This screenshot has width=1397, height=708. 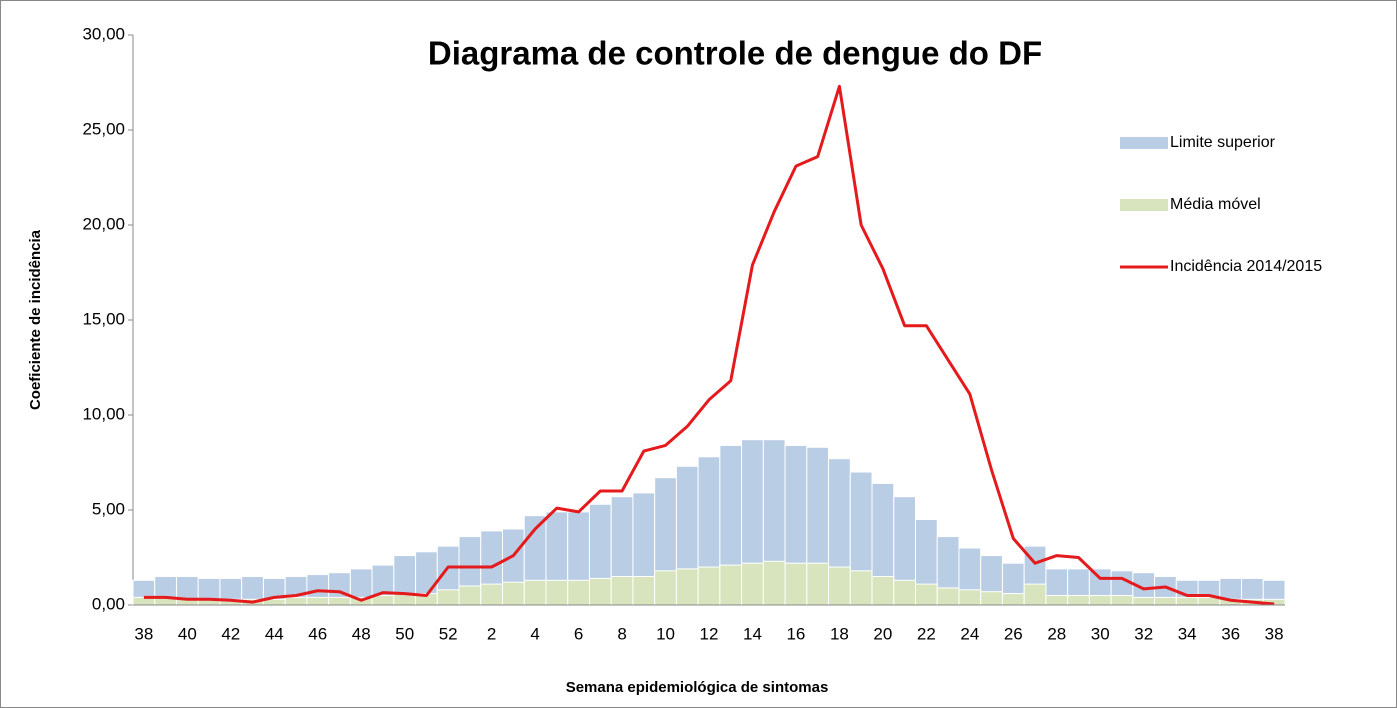 What do you see at coordinates (735, 53) in the screenshot?
I see `chart-title: Diagrama de controle de dengue do DF` at bounding box center [735, 53].